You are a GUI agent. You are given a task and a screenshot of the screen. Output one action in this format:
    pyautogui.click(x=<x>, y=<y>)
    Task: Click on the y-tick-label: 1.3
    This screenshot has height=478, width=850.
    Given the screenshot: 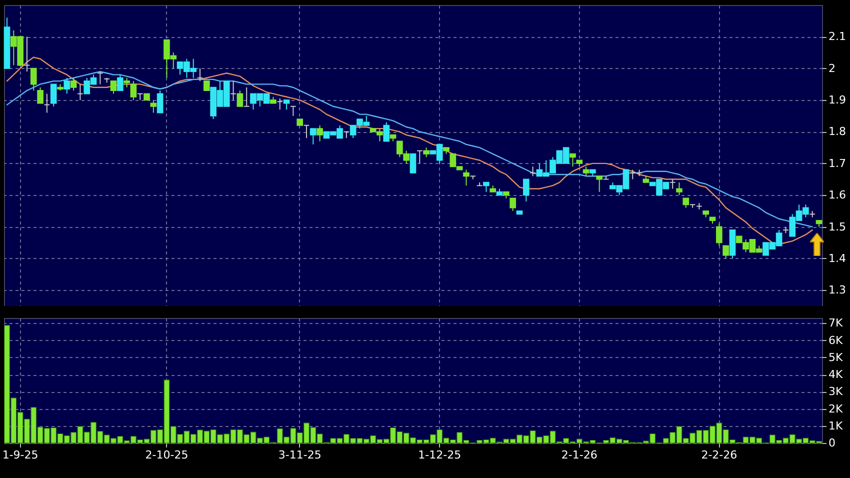 What is the action you would take?
    pyautogui.click(x=837, y=290)
    